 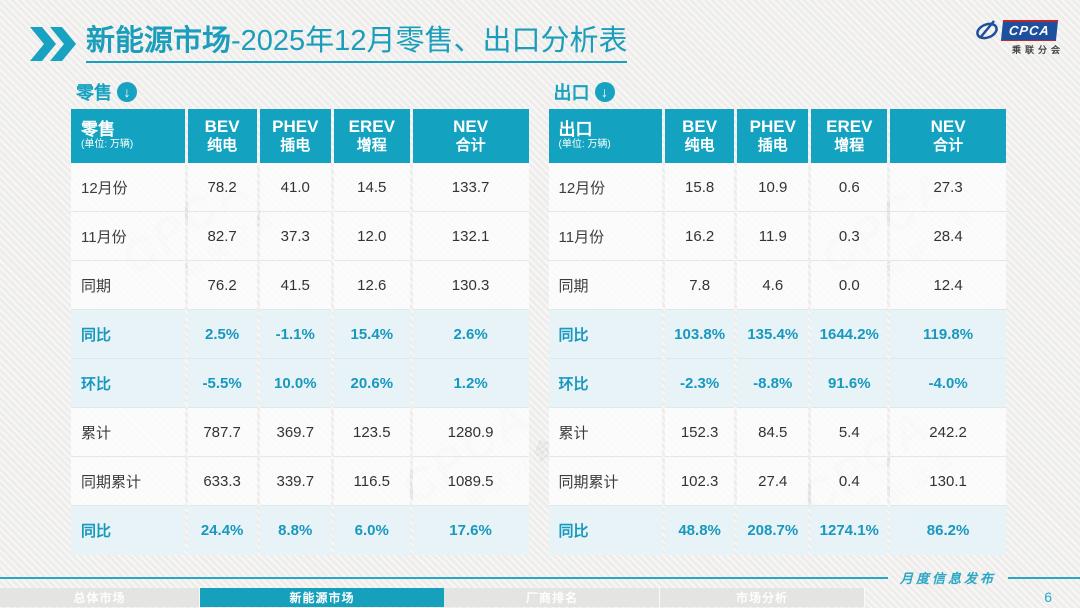 What do you see at coordinates (295, 334) in the screenshot?
I see `cell-value: -1.1%` at bounding box center [295, 334].